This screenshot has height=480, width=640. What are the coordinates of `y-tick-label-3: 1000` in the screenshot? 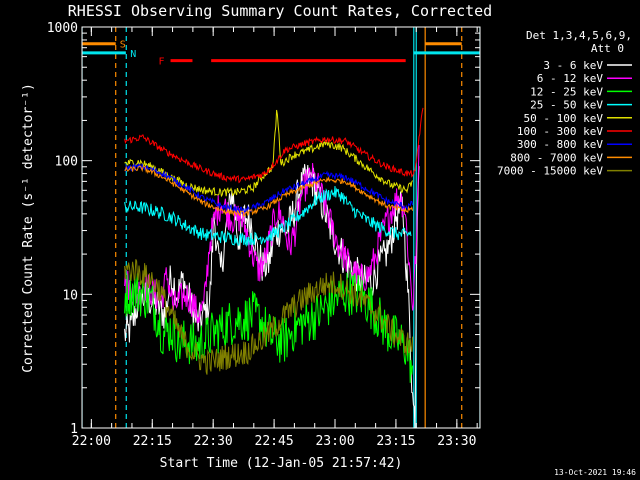 It's located at (62, 28).